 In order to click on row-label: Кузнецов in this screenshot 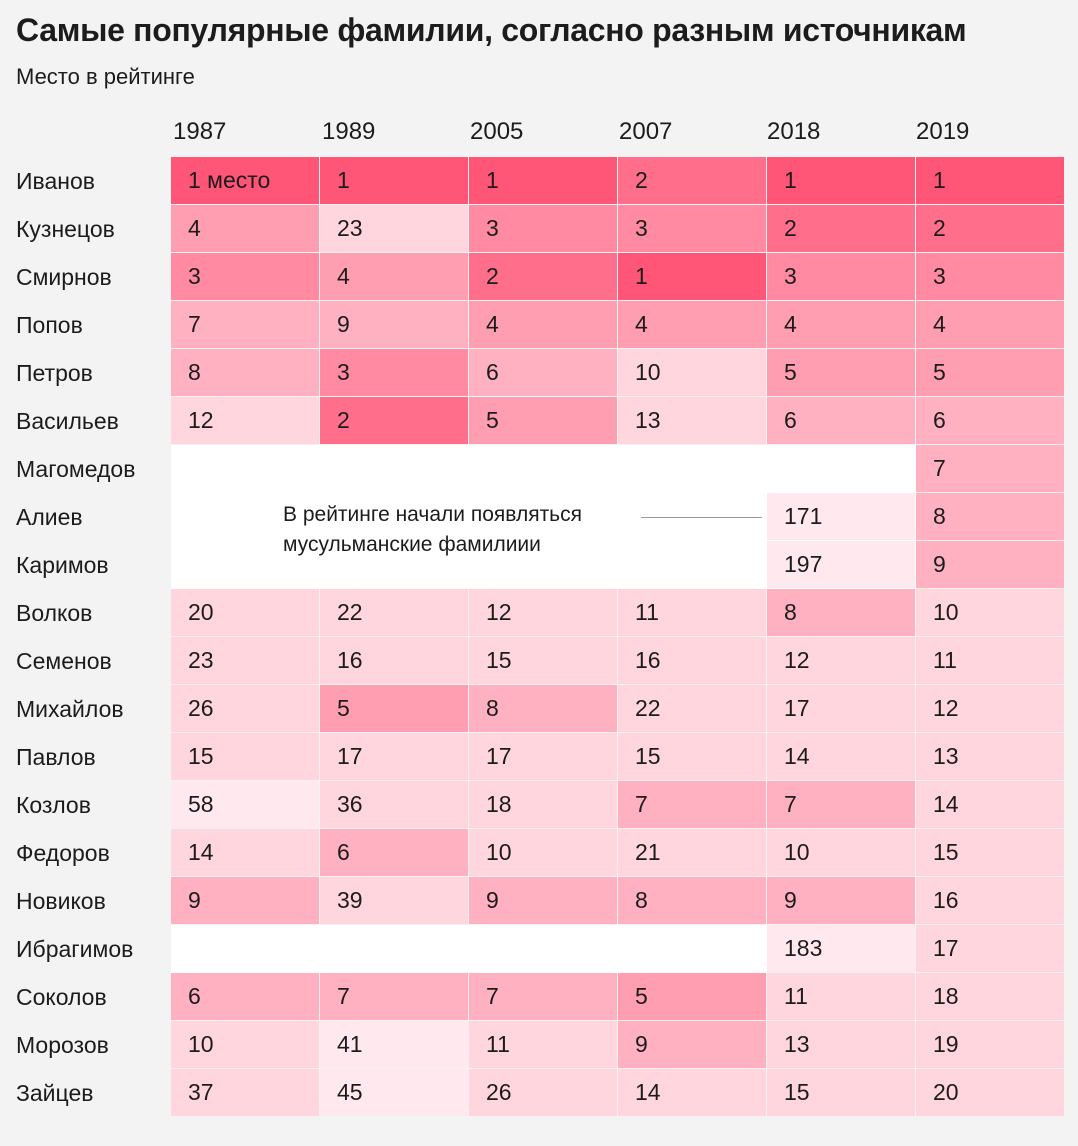, I will do `click(65, 229)`.